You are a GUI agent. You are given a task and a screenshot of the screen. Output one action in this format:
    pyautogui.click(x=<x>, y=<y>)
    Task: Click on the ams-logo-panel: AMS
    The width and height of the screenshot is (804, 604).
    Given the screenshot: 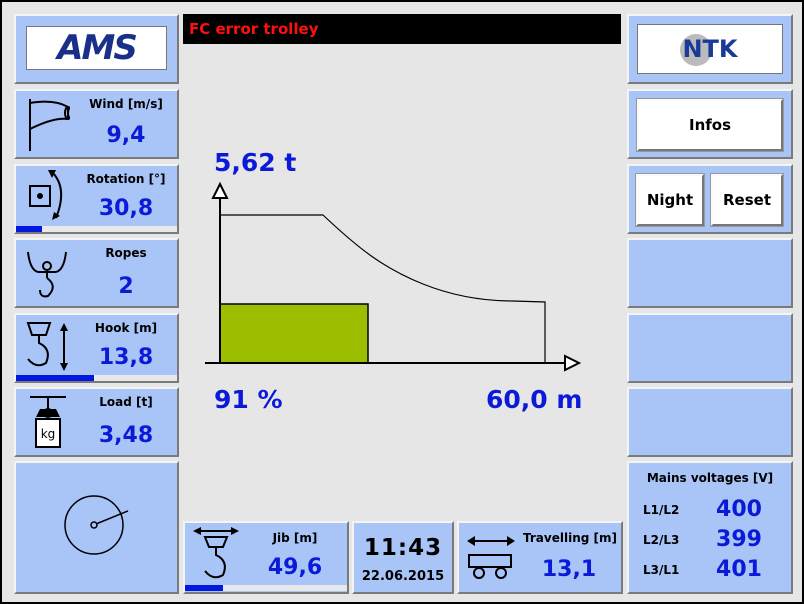 What is the action you would take?
    pyautogui.click(x=96, y=49)
    